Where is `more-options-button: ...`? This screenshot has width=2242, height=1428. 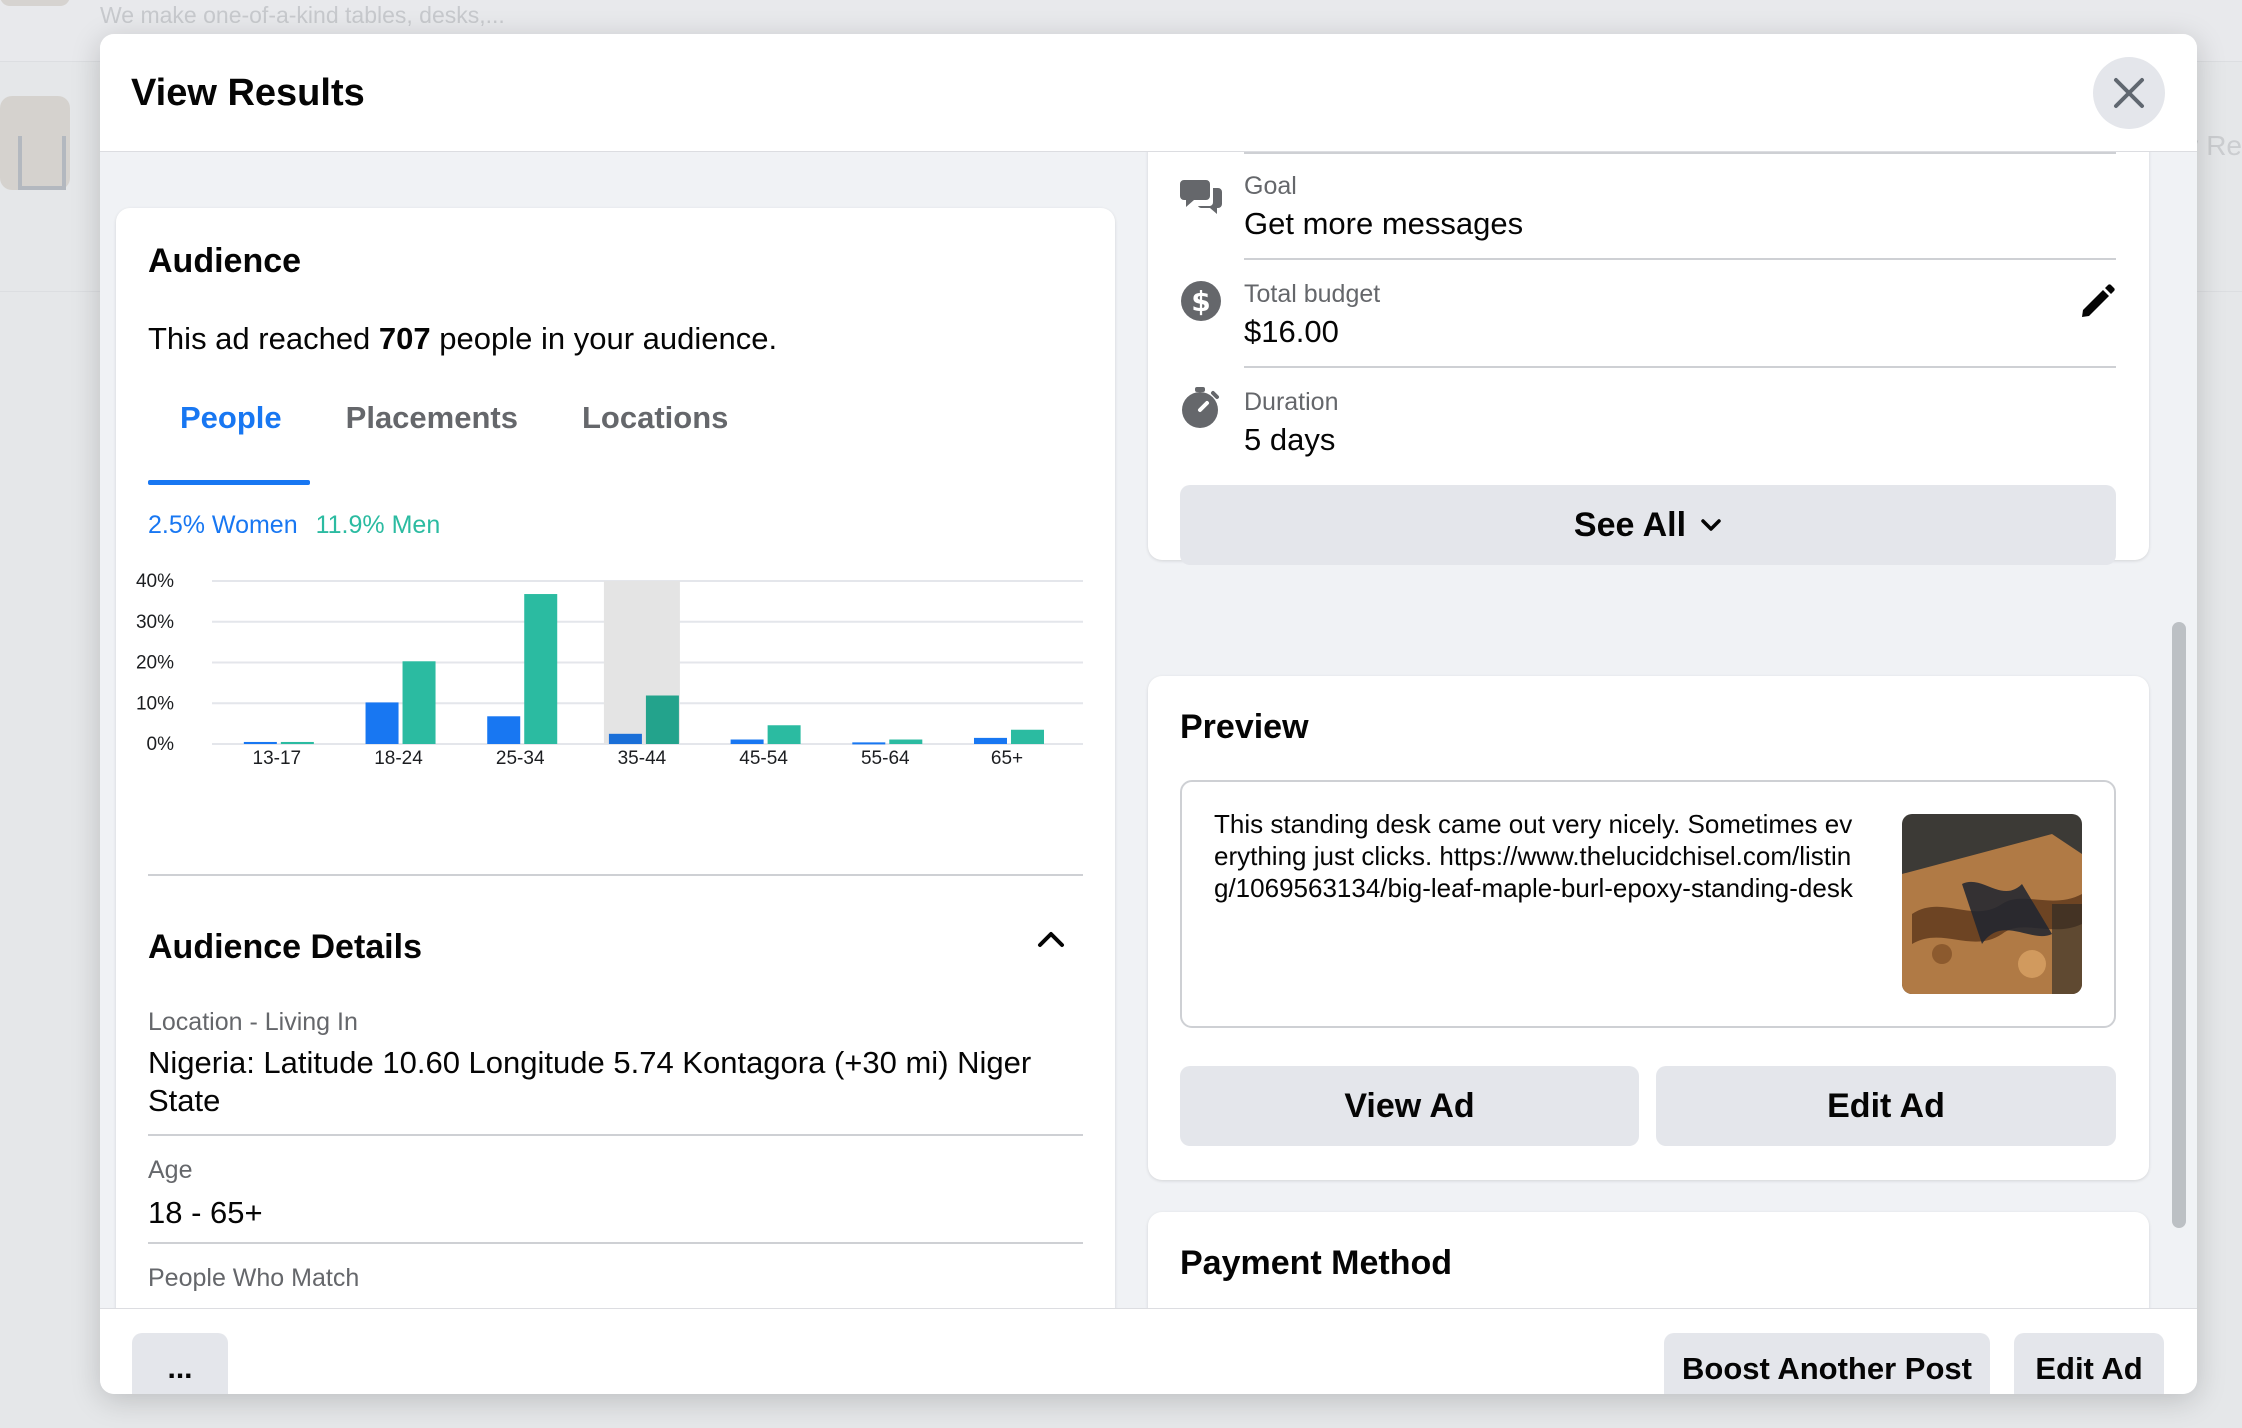
more-options-button: ... is located at coordinates (180, 1363).